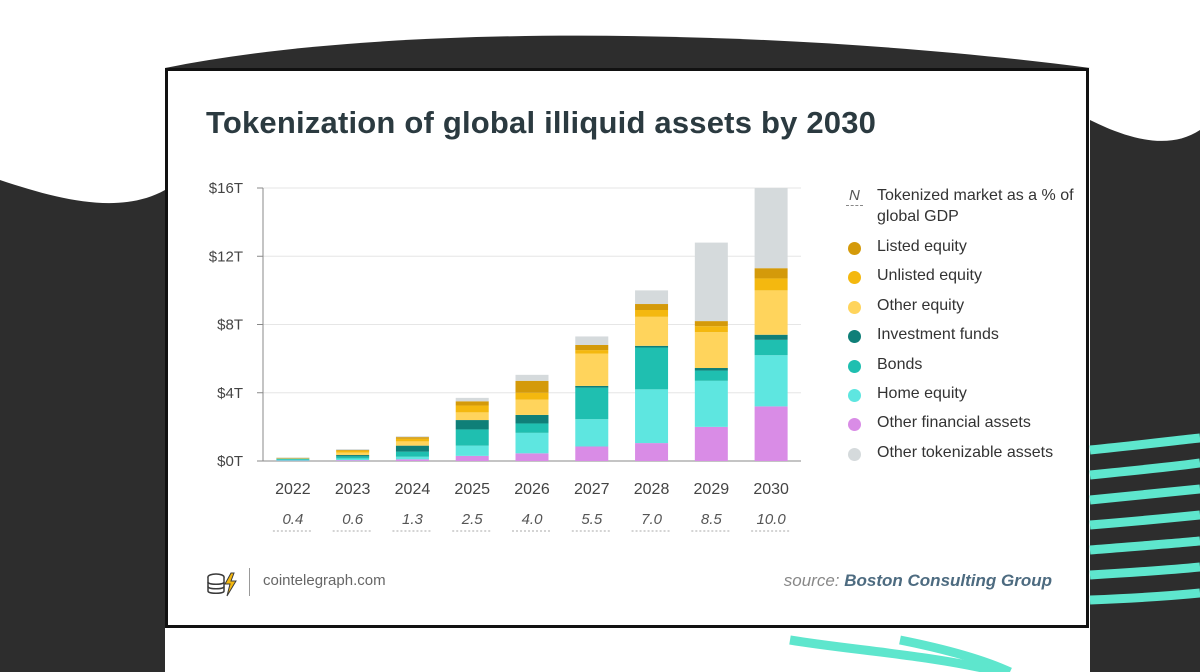 This screenshot has width=1200, height=672. Describe the element at coordinates (964, 425) in the screenshot. I see `legend-item: Other financial assets` at that location.